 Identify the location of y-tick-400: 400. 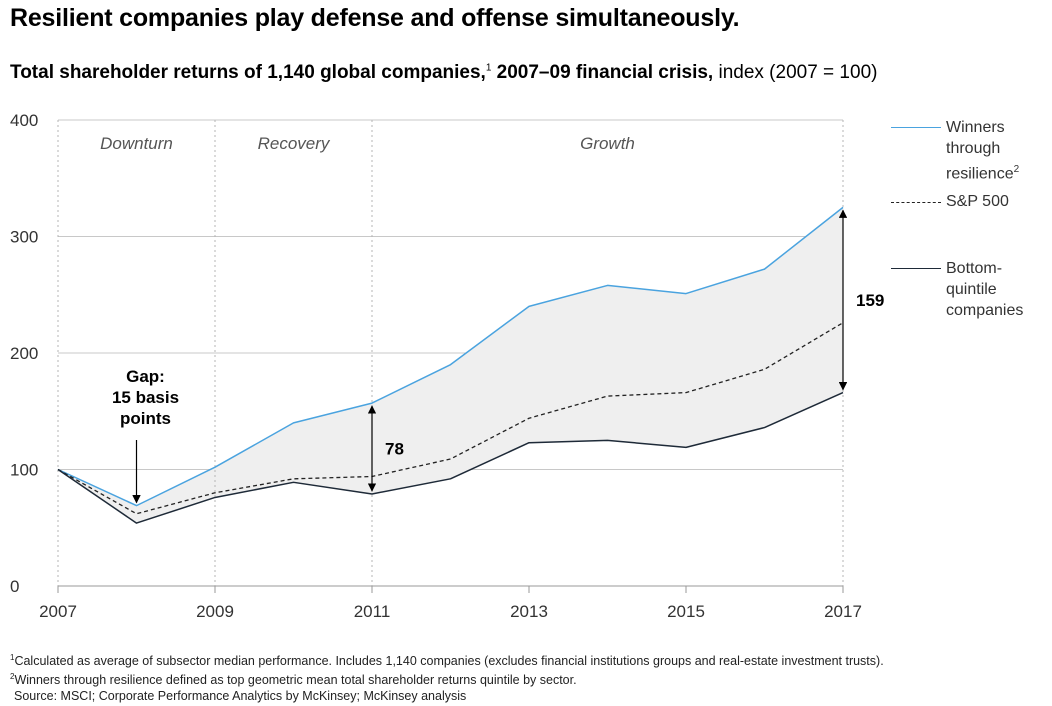
(24, 120).